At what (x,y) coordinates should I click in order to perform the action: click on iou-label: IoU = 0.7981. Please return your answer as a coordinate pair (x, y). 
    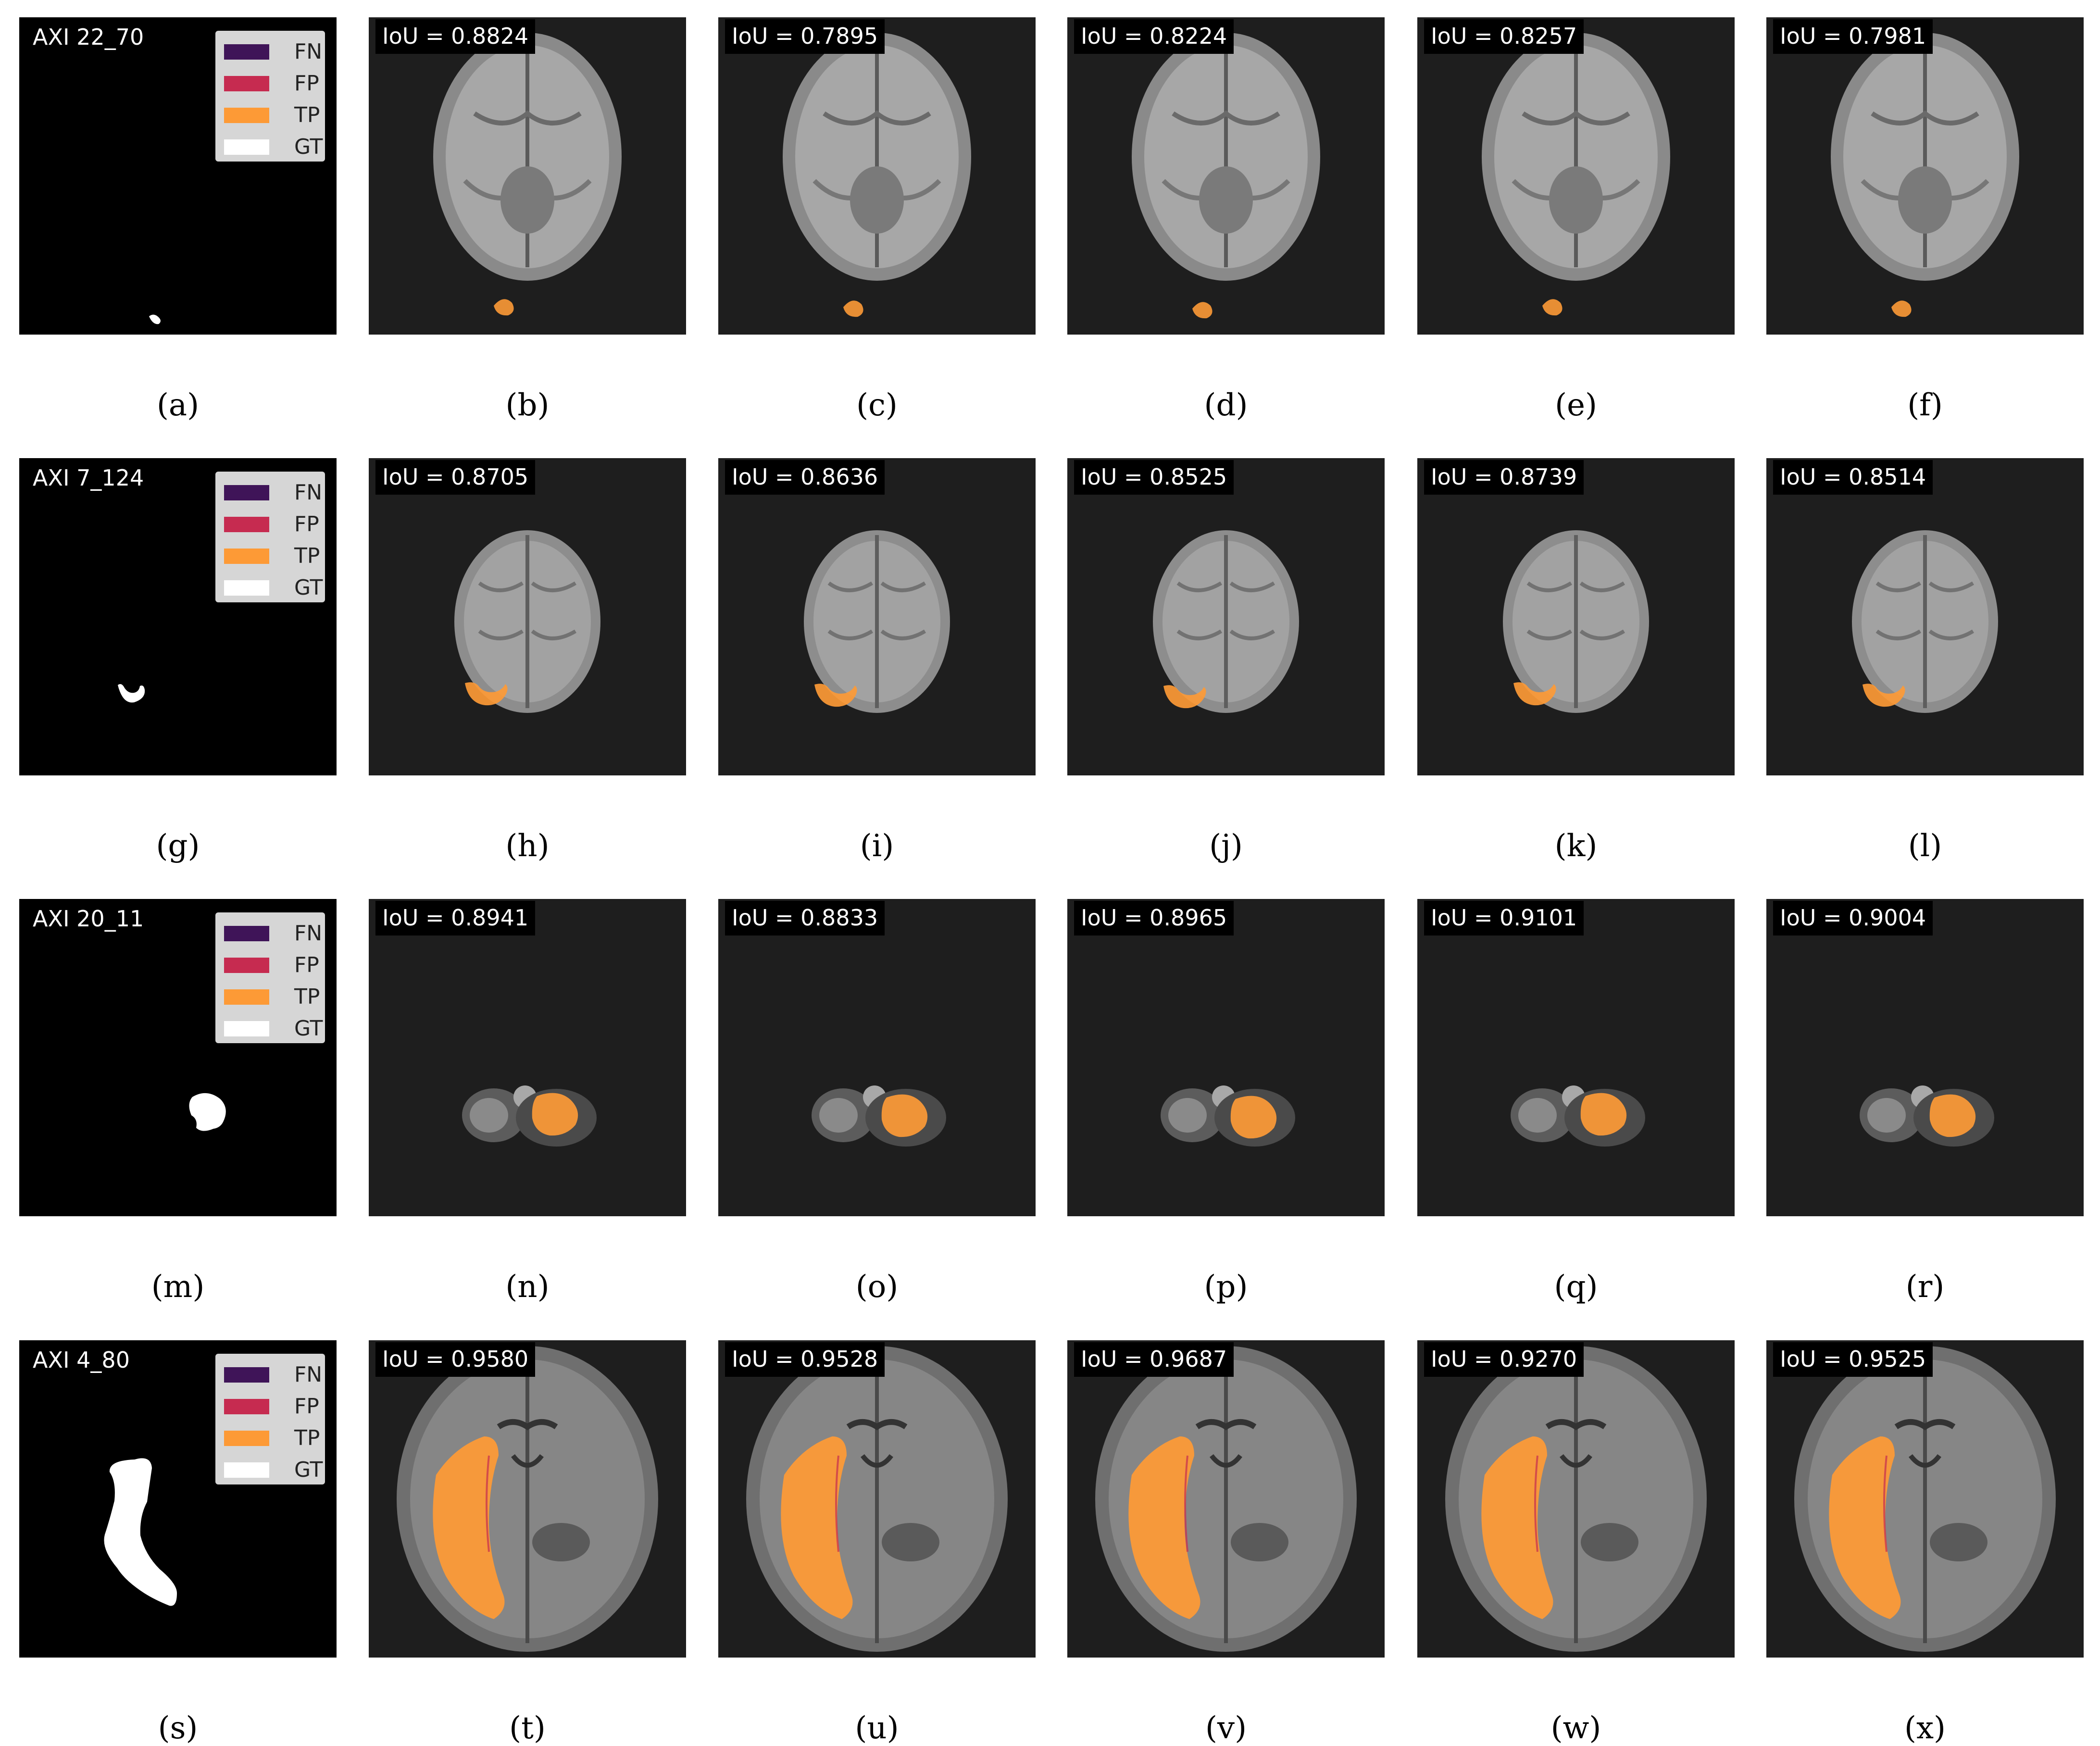
    Looking at the image, I should click on (1853, 36).